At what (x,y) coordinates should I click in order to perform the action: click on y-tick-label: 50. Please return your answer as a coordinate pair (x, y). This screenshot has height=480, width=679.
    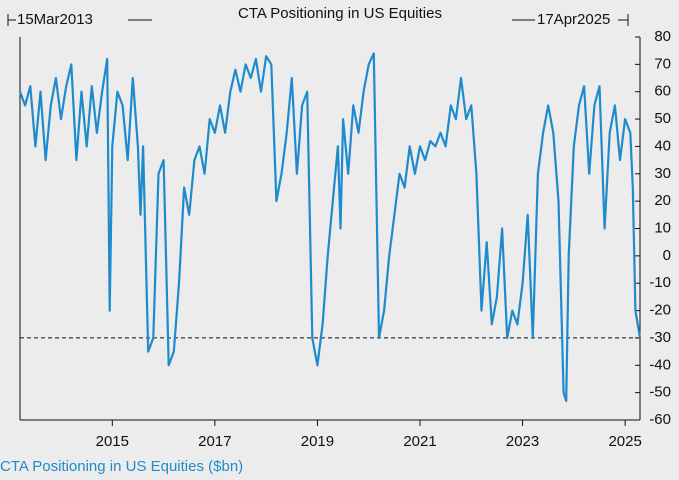
    Looking at the image, I should click on (662, 118).